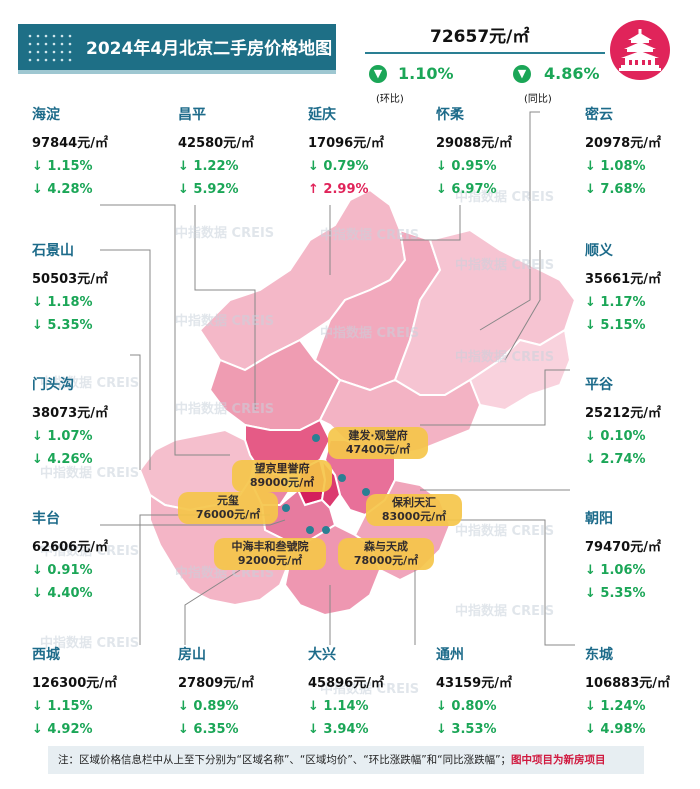  Describe the element at coordinates (70, 279) in the screenshot. I see `district-price: 50503元/㎡` at that location.